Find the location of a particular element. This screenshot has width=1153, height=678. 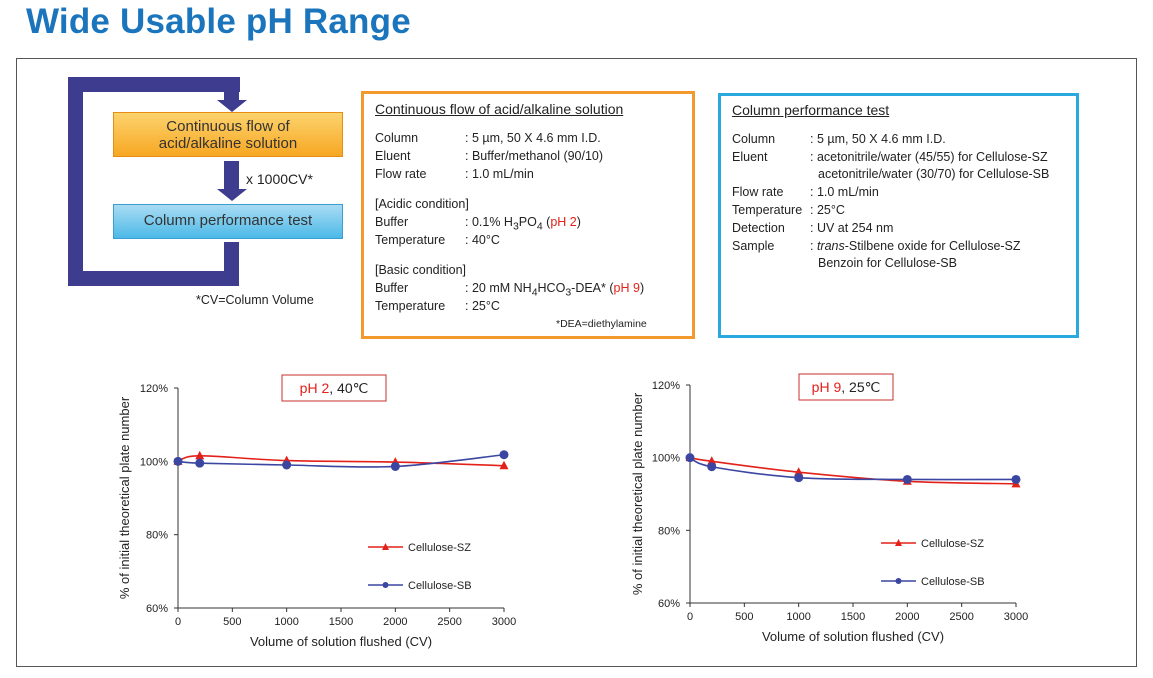

row-value: : is located at coordinates (813, 246).